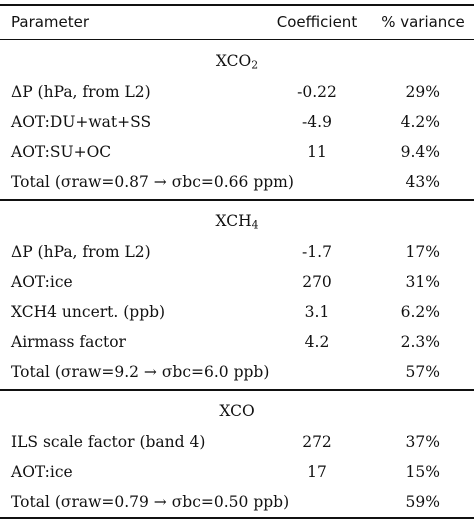  I want to click on total-row: Total (σraw=9.2 → σbc=6.0 ppb) 57%, so click(237, 372).